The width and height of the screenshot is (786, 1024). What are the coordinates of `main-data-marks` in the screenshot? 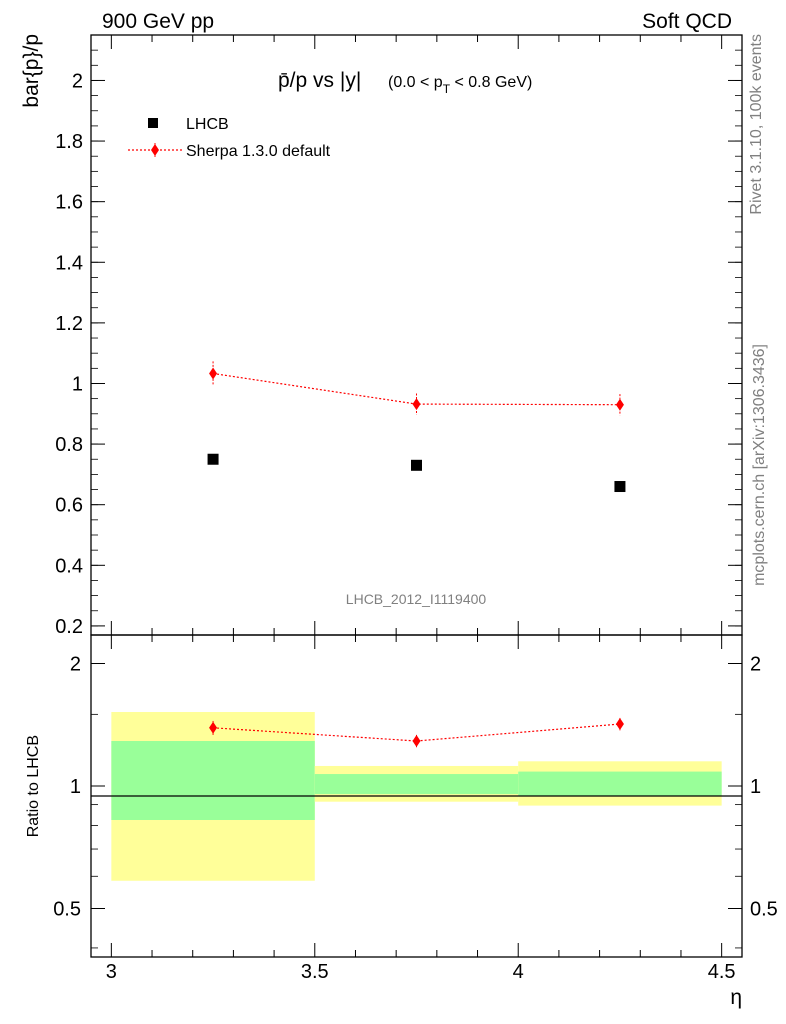 It's located at (416, 427).